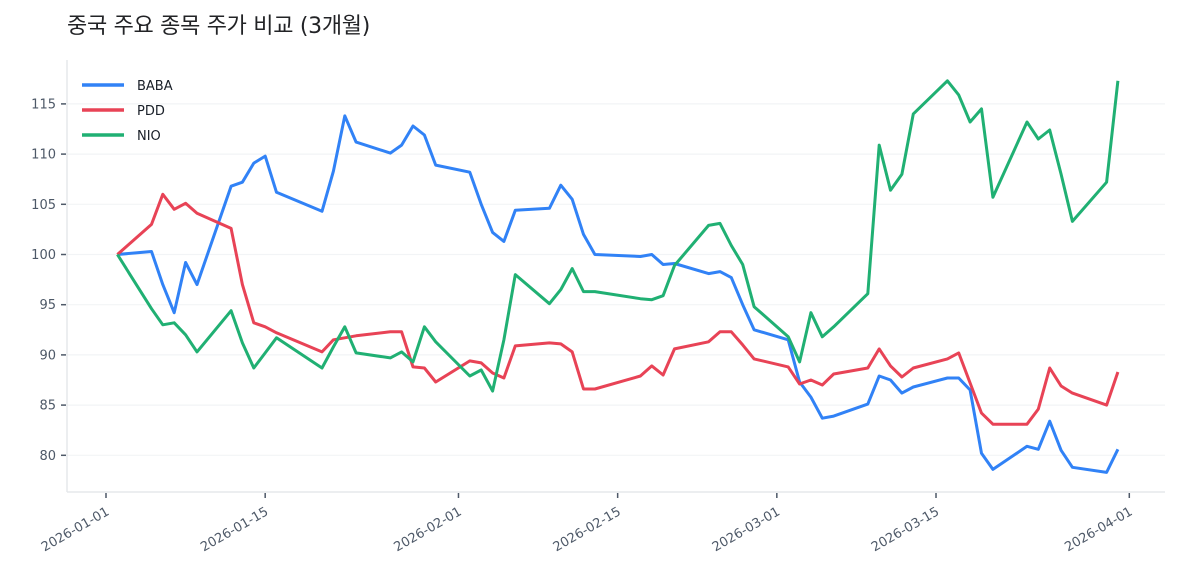 The width and height of the screenshot is (1179, 585). Describe the element at coordinates (75, 529) in the screenshot. I see `x-tick-label: 2026-01-01` at that location.